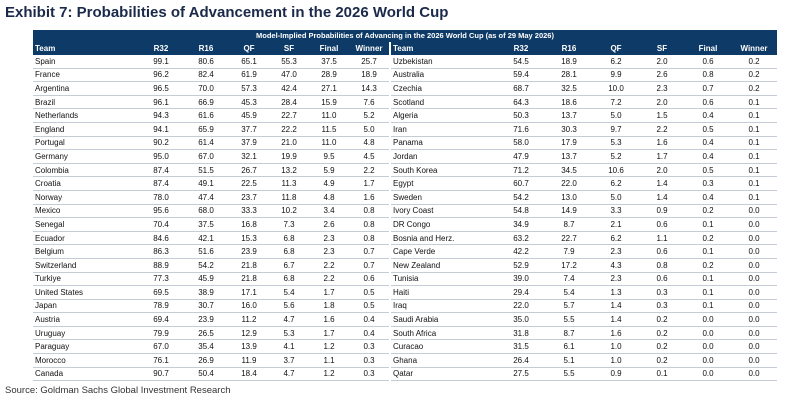 The image size is (800, 401). Describe the element at coordinates (584, 265) in the screenshot. I see `table-row: New Zealand 52.9 17.2 4.3 0.8 0.2 0.0` at that location.